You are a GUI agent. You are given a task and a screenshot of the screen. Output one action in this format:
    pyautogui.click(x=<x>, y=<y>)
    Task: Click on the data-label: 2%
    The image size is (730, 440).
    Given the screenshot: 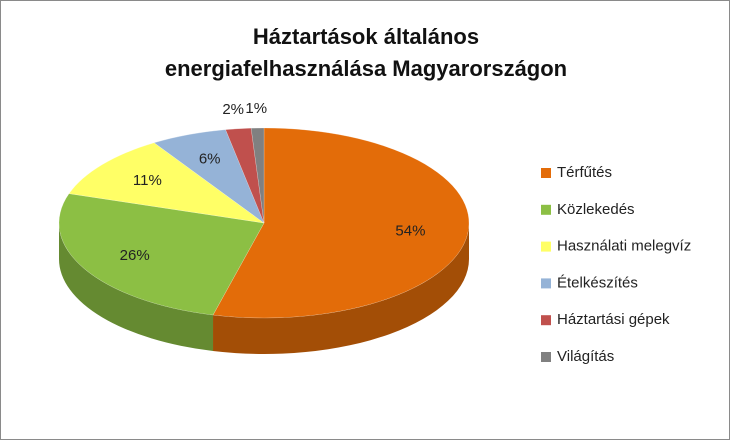 What is the action you would take?
    pyautogui.click(x=233, y=109)
    